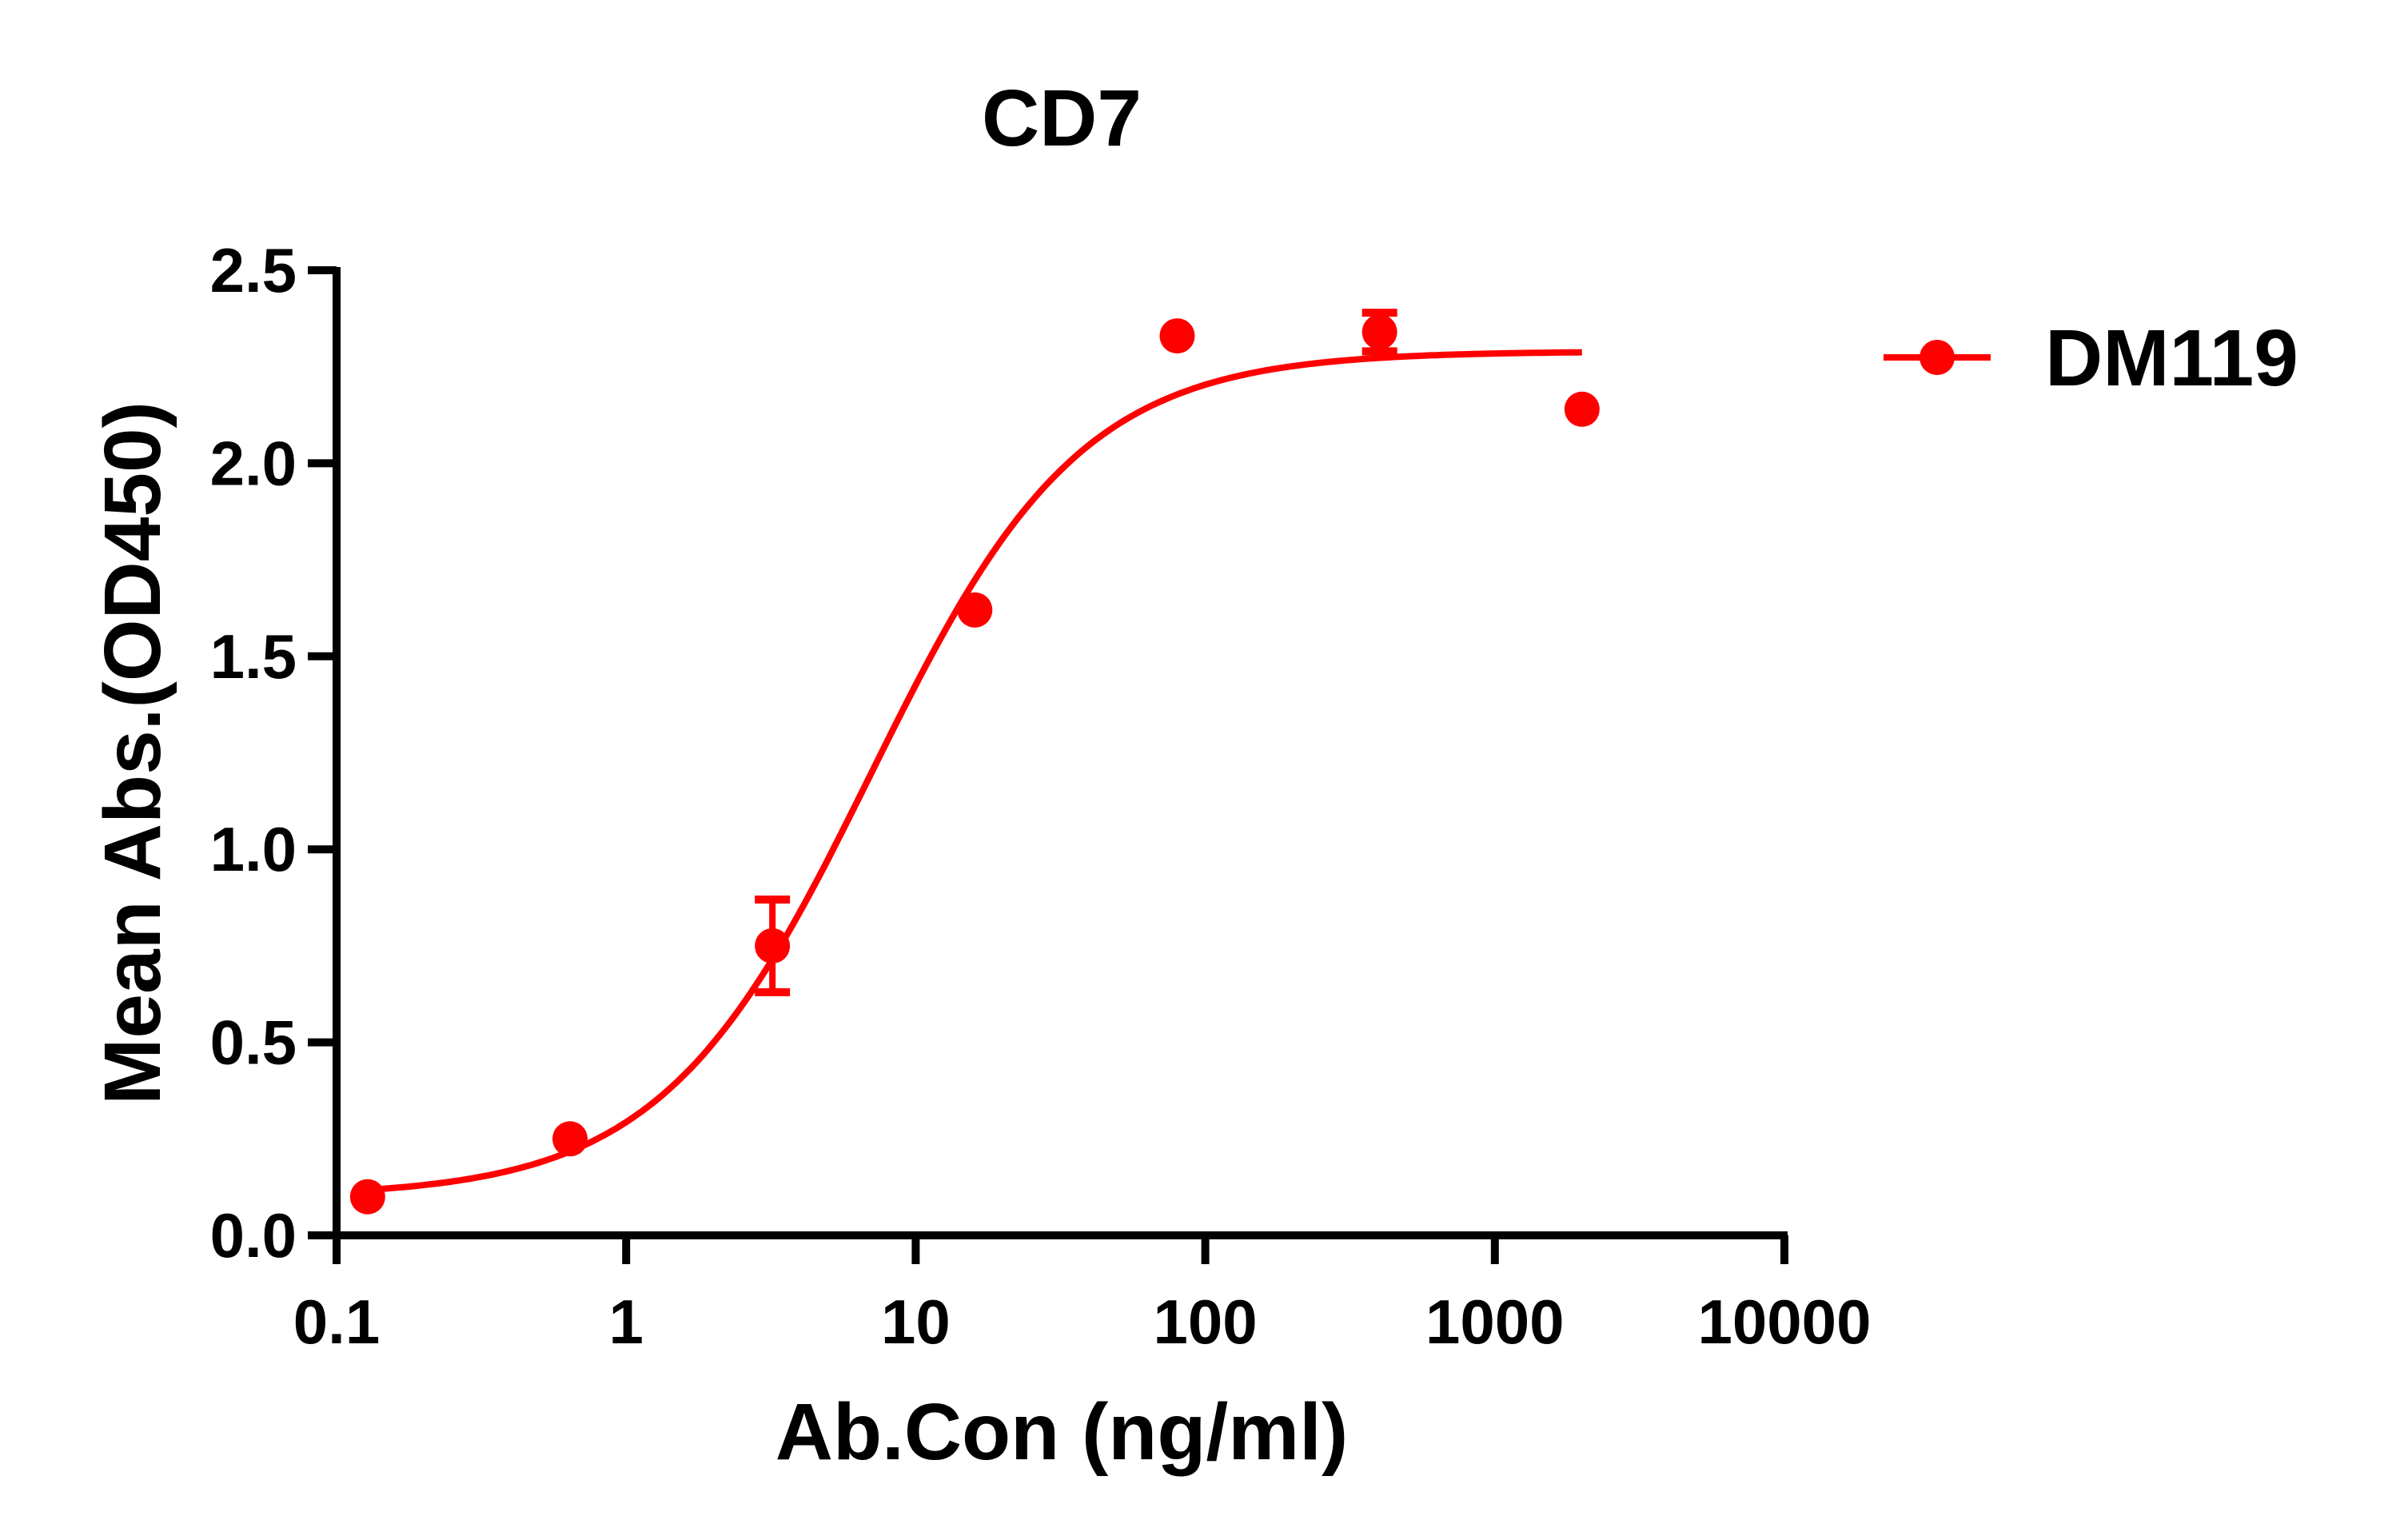  I want to click on y-tick-label: 1.5, so click(253, 656).